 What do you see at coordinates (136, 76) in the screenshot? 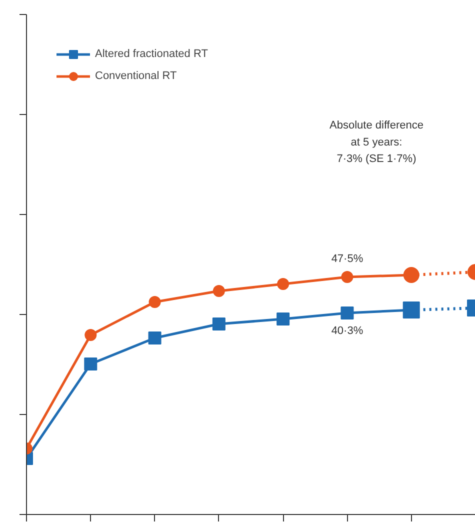
I see `legend-label: Conventional RT` at bounding box center [136, 76].